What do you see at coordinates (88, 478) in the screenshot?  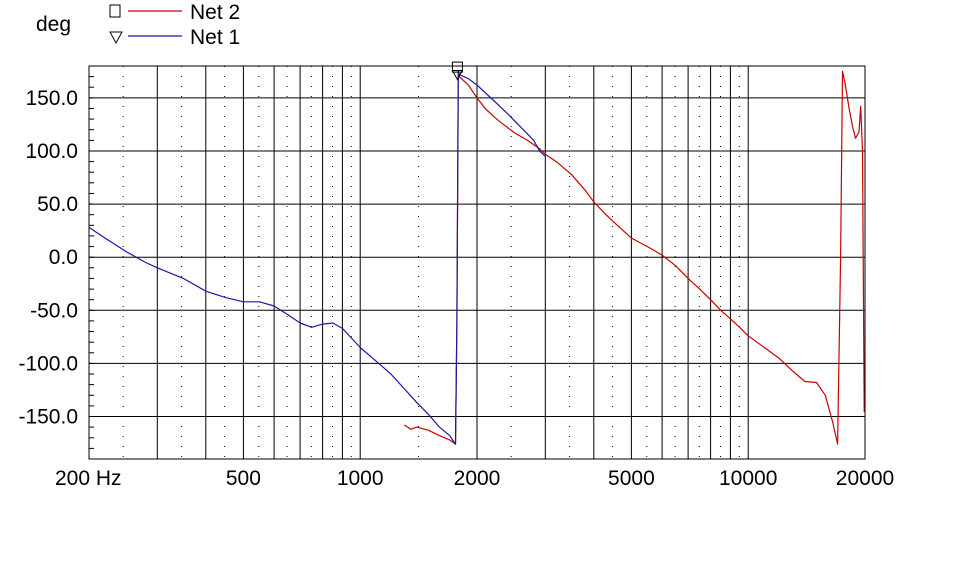 I see `x-tick-label: 200 Hz` at bounding box center [88, 478].